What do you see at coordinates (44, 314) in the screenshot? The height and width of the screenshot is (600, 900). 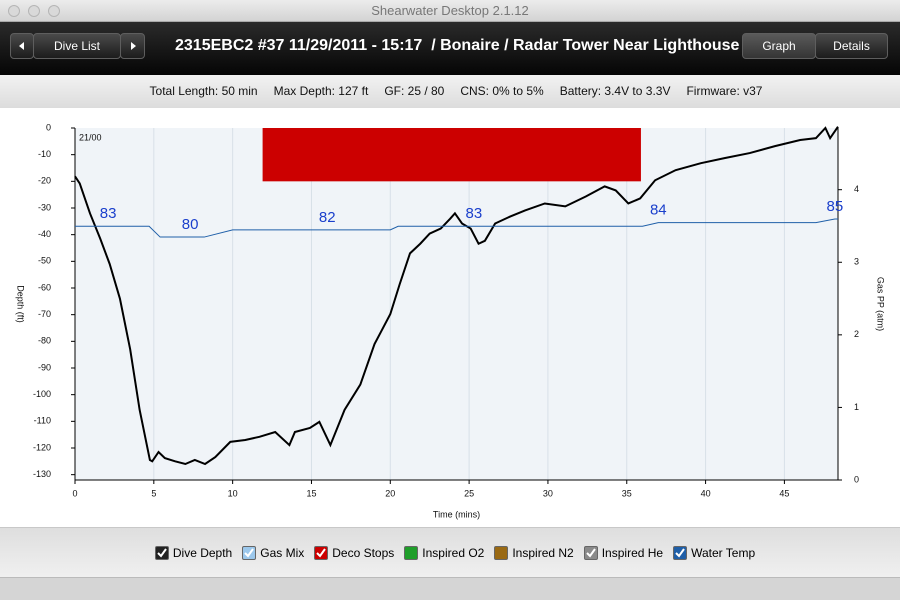 I see `y-tick-label: -70` at bounding box center [44, 314].